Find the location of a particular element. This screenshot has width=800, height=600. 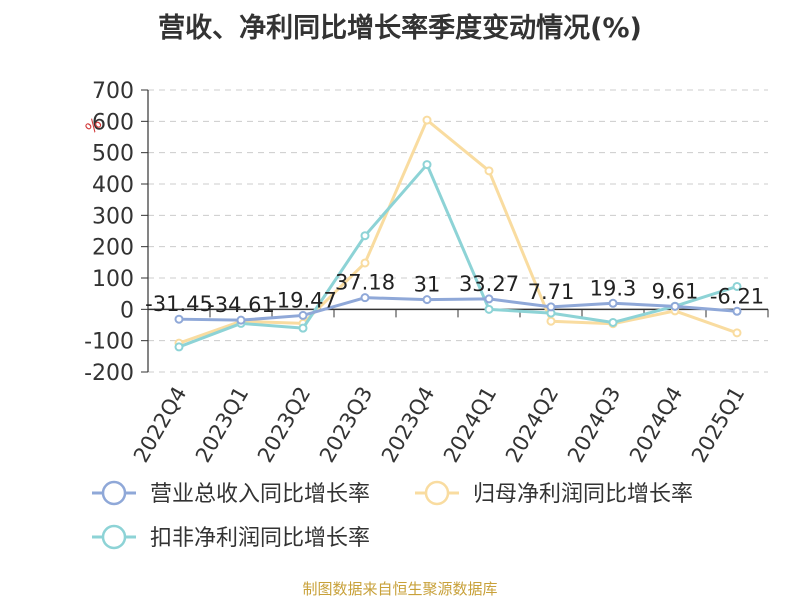

y-tick-label: 100 is located at coordinates (113, 279).